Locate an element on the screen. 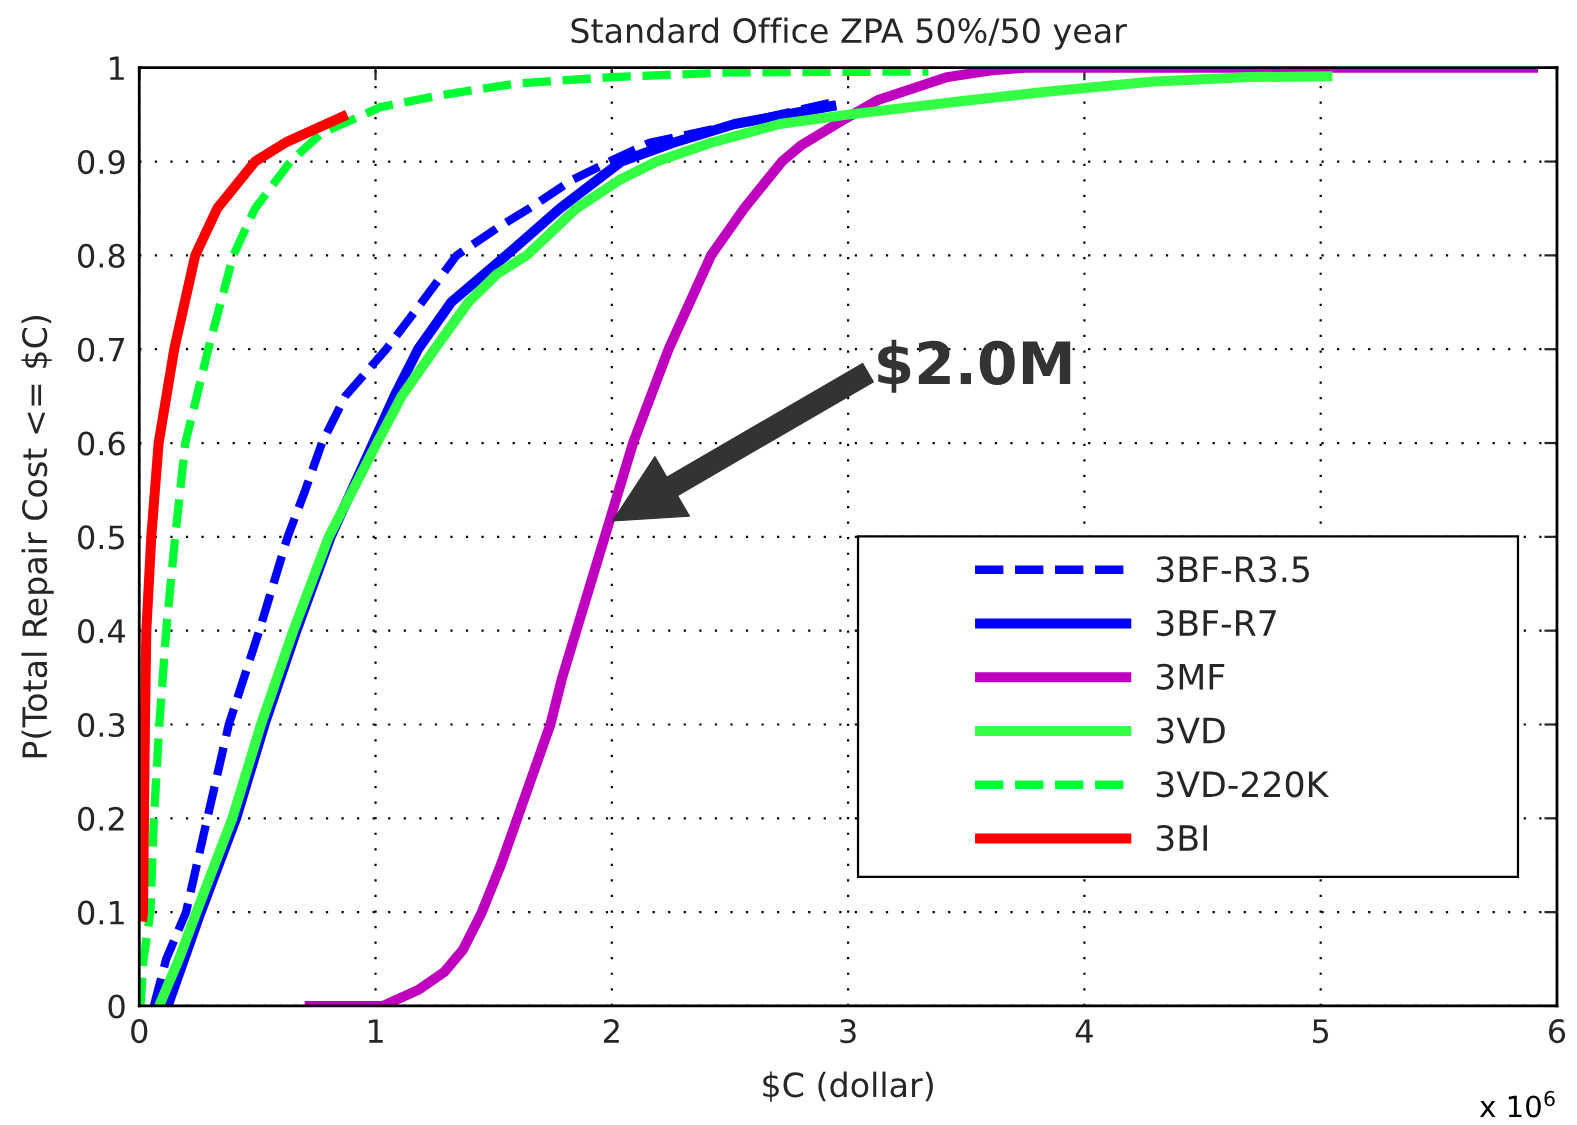  chart-title: Standard Office ZPA 50%/50 year is located at coordinates (849, 33).